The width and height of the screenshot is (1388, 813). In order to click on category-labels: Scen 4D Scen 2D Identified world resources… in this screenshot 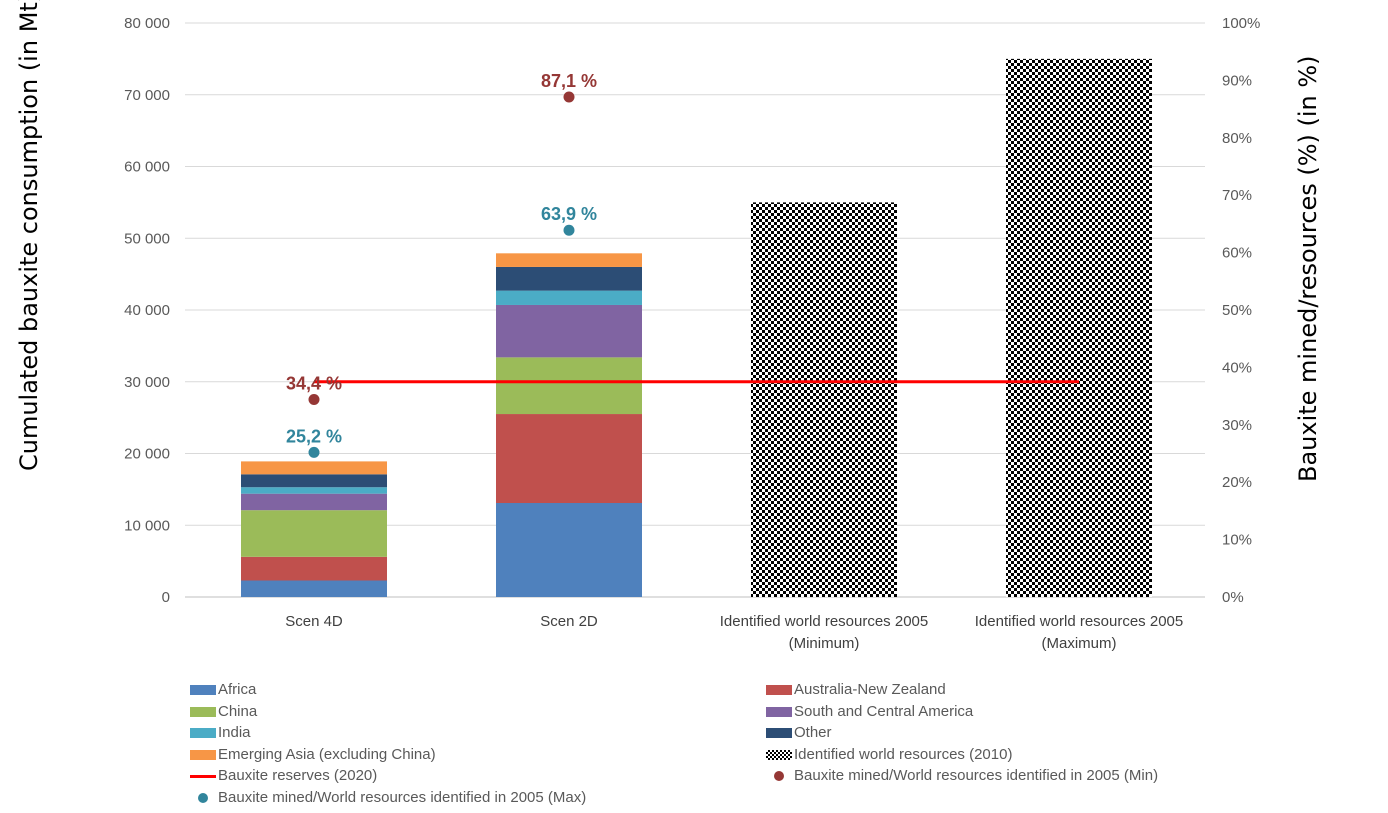, I will do `click(734, 632)`.